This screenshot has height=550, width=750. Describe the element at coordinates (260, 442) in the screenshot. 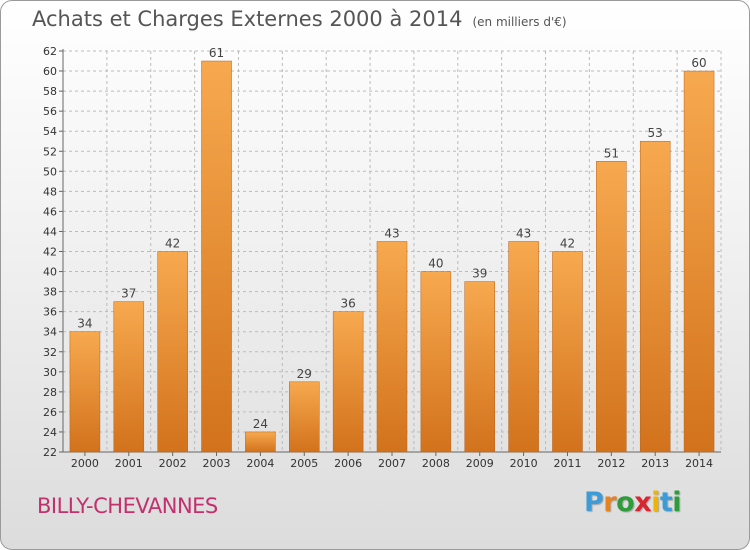

I see `bar-2004` at that location.